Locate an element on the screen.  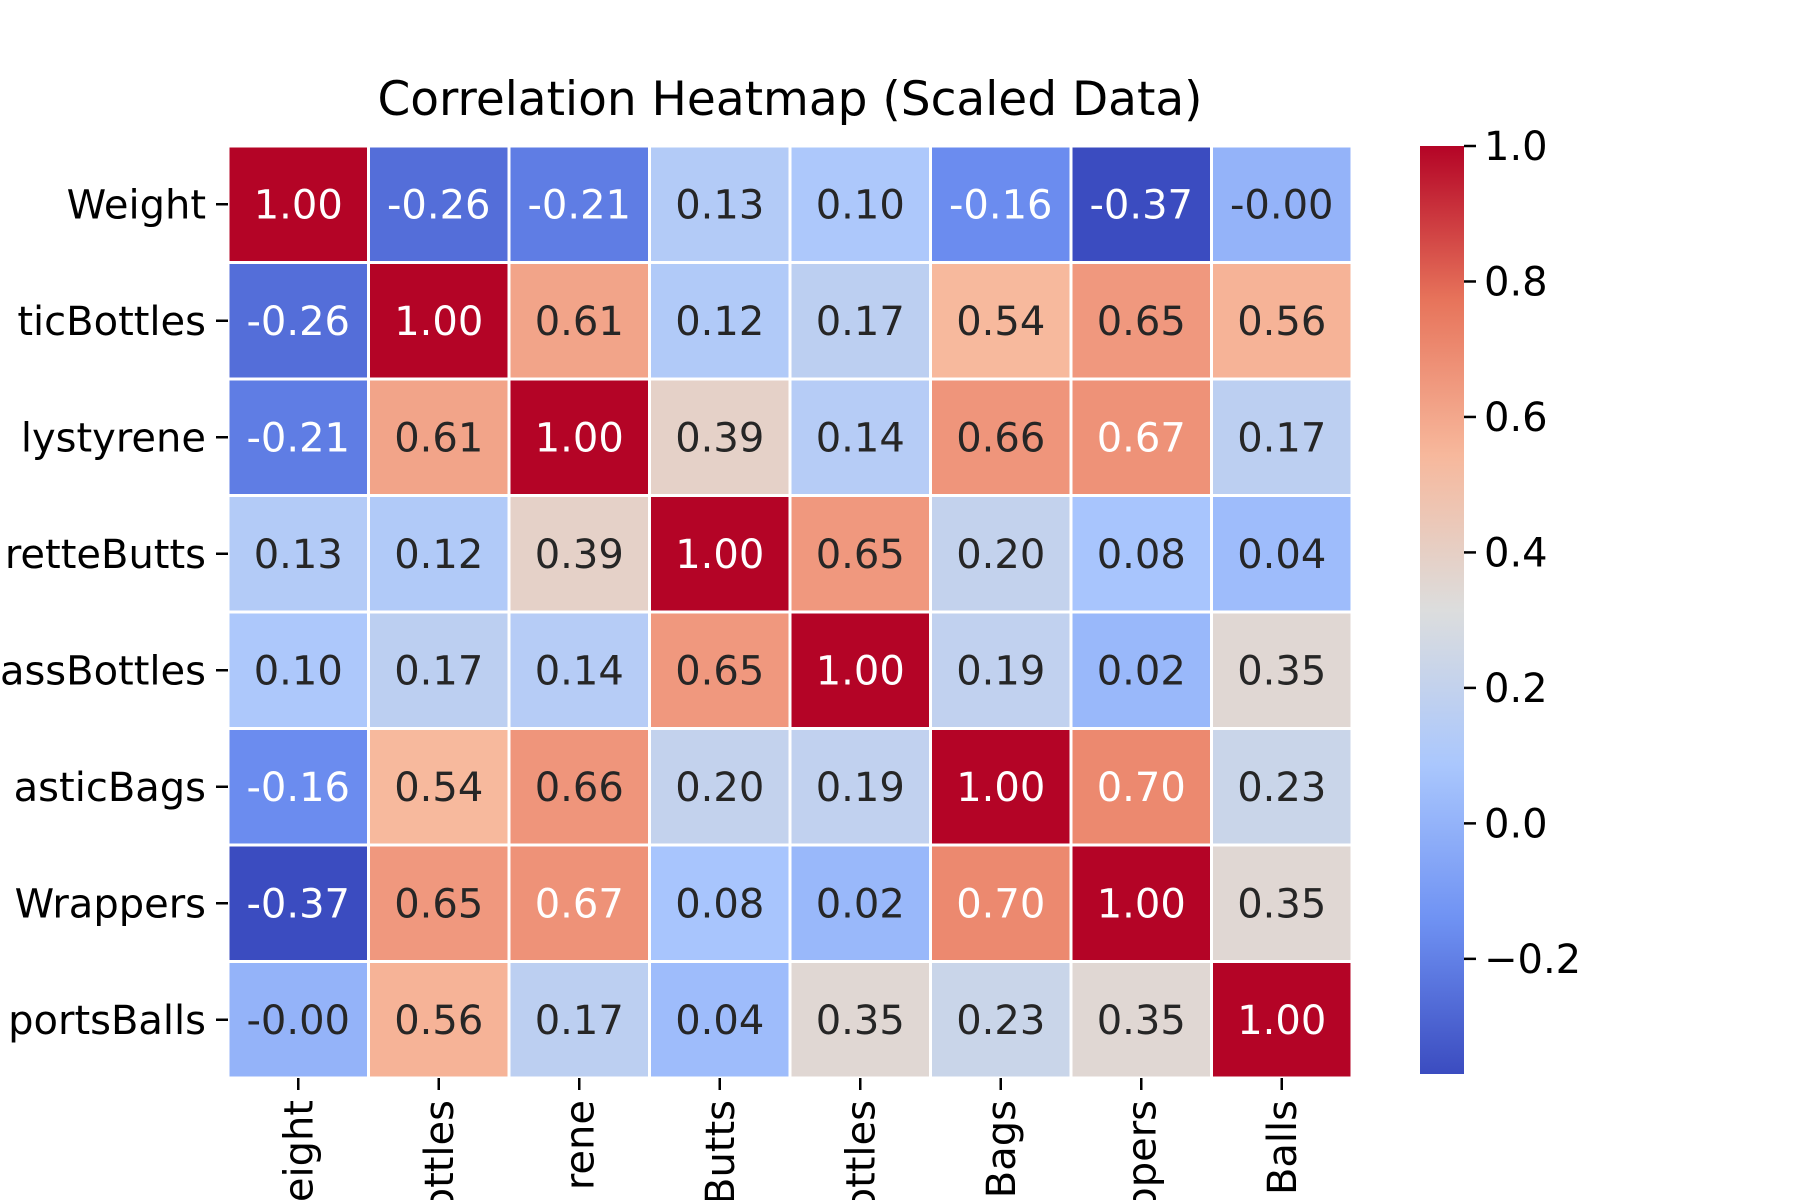
row-label: lystyrene is located at coordinates (113, 438).